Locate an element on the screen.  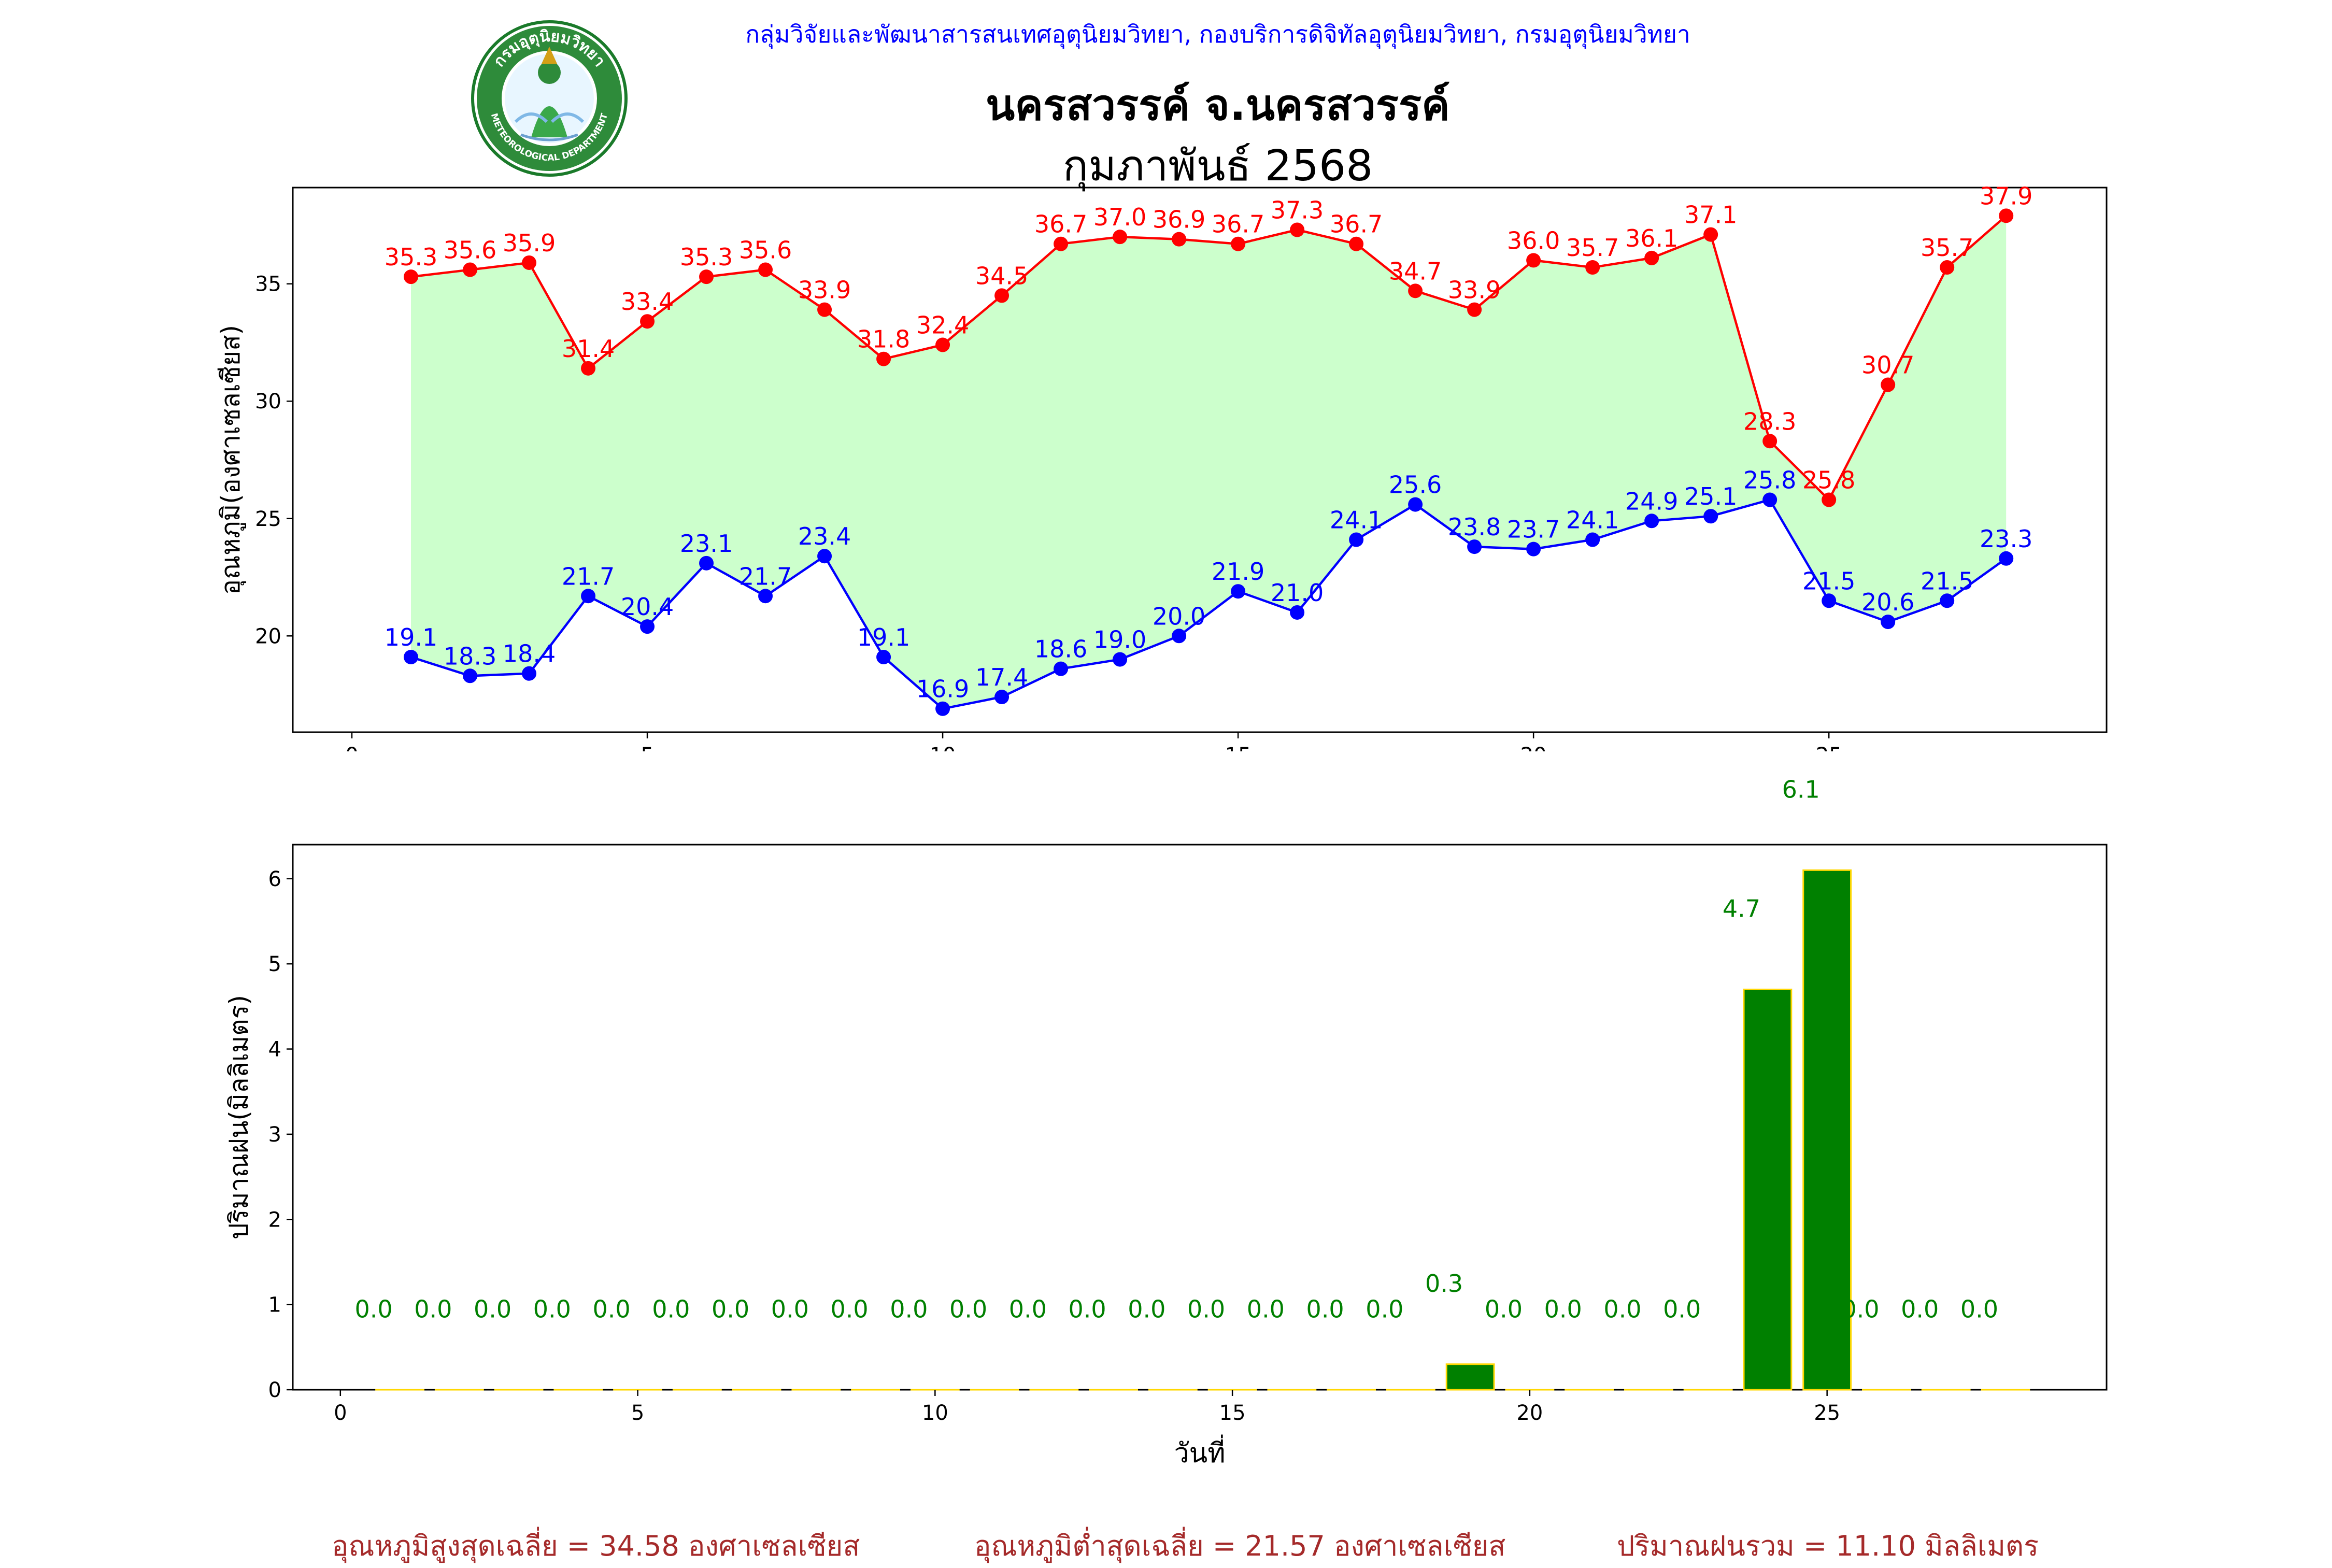
max-temp-value-label: 37.9 is located at coordinates (2006, 196).